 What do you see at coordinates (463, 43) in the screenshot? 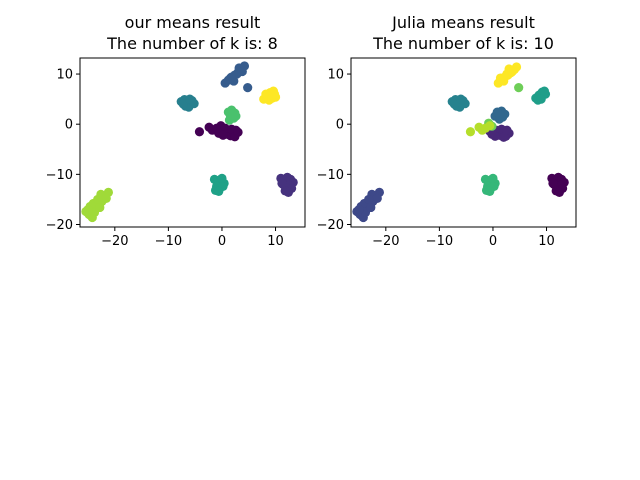
I see `subplot-right-title-line-2: The number of k is: 10` at bounding box center [463, 43].